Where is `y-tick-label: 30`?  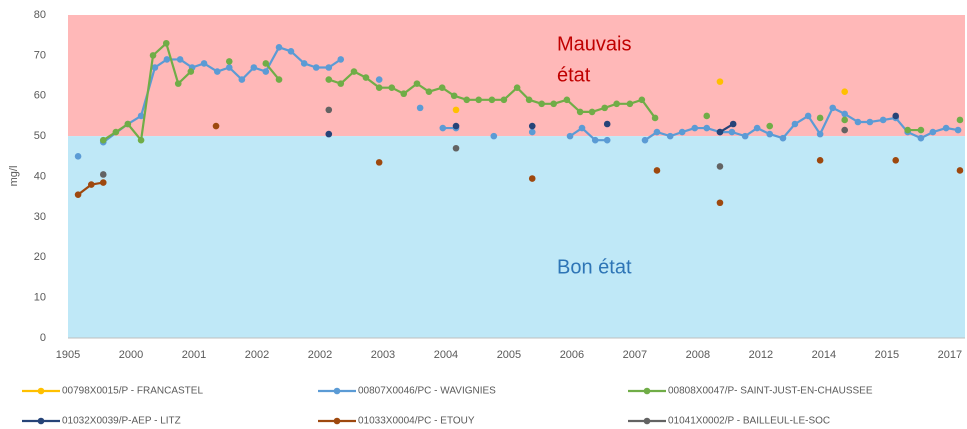
y-tick-label: 30 is located at coordinates (40, 217).